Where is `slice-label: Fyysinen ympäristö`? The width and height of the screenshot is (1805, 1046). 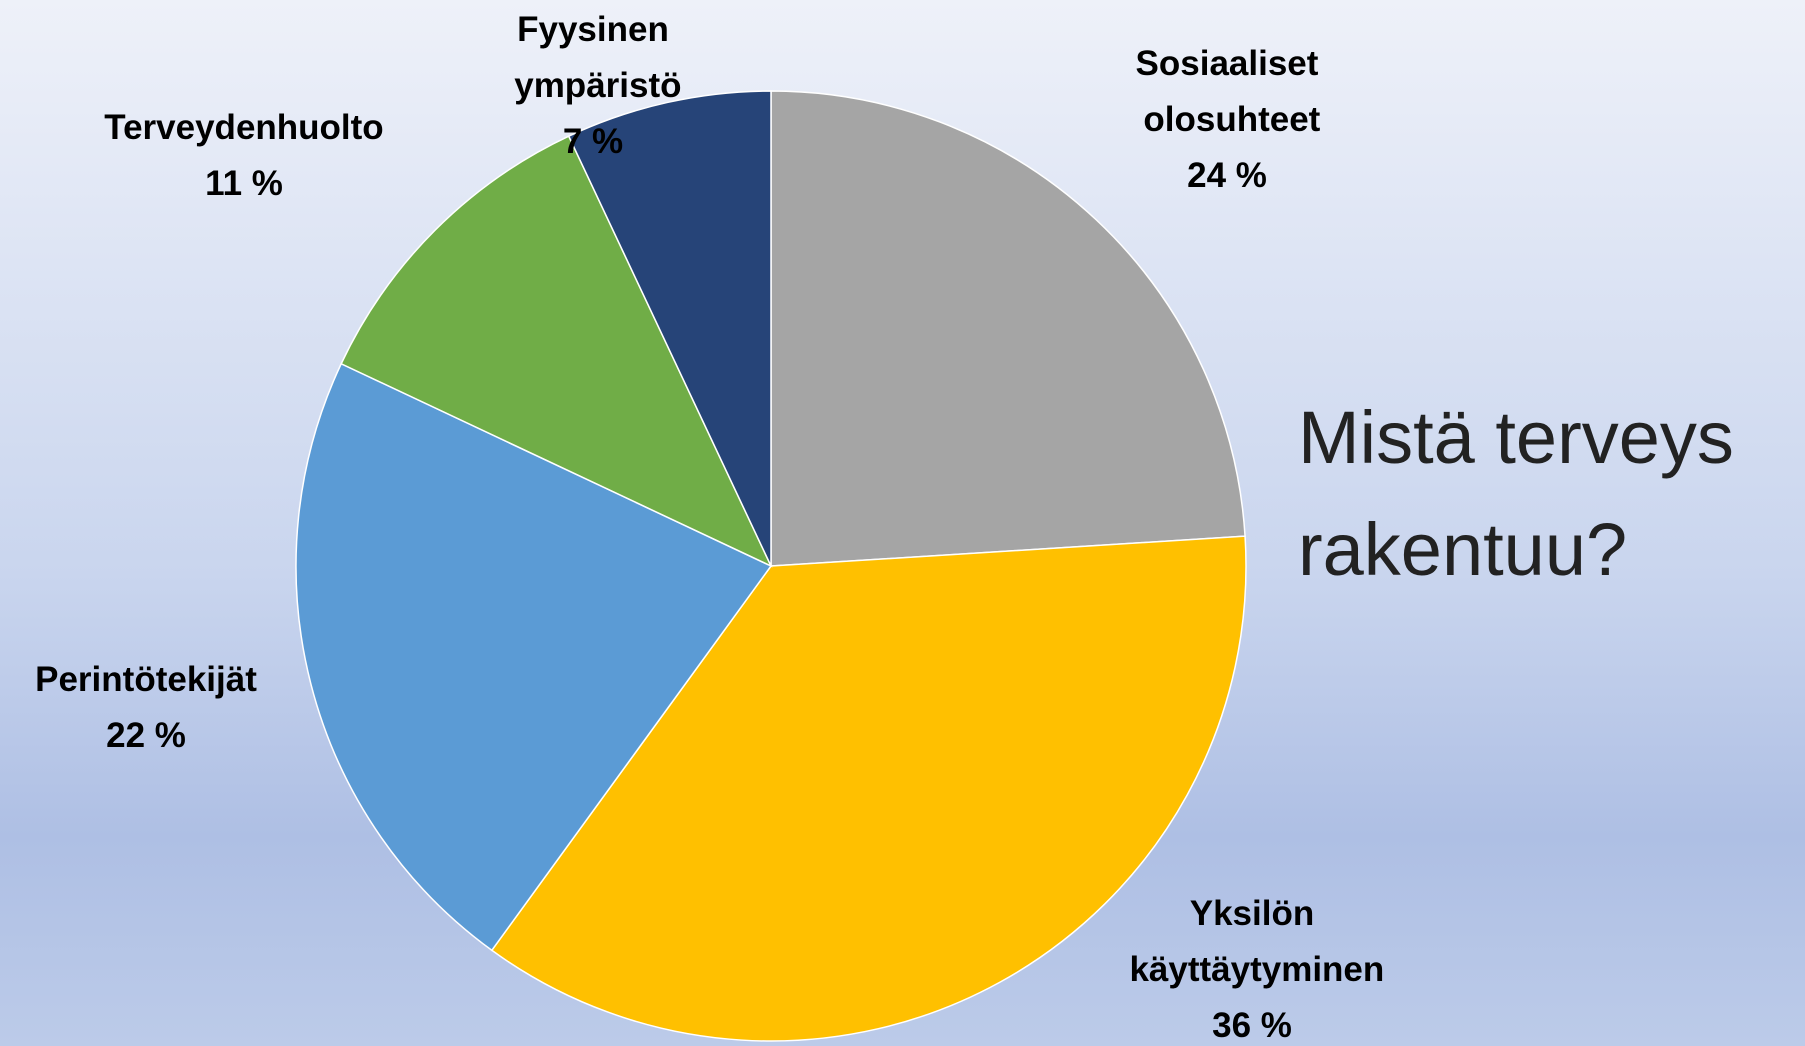
slice-label: Fyysinen ympäristö is located at coordinates (593, 57).